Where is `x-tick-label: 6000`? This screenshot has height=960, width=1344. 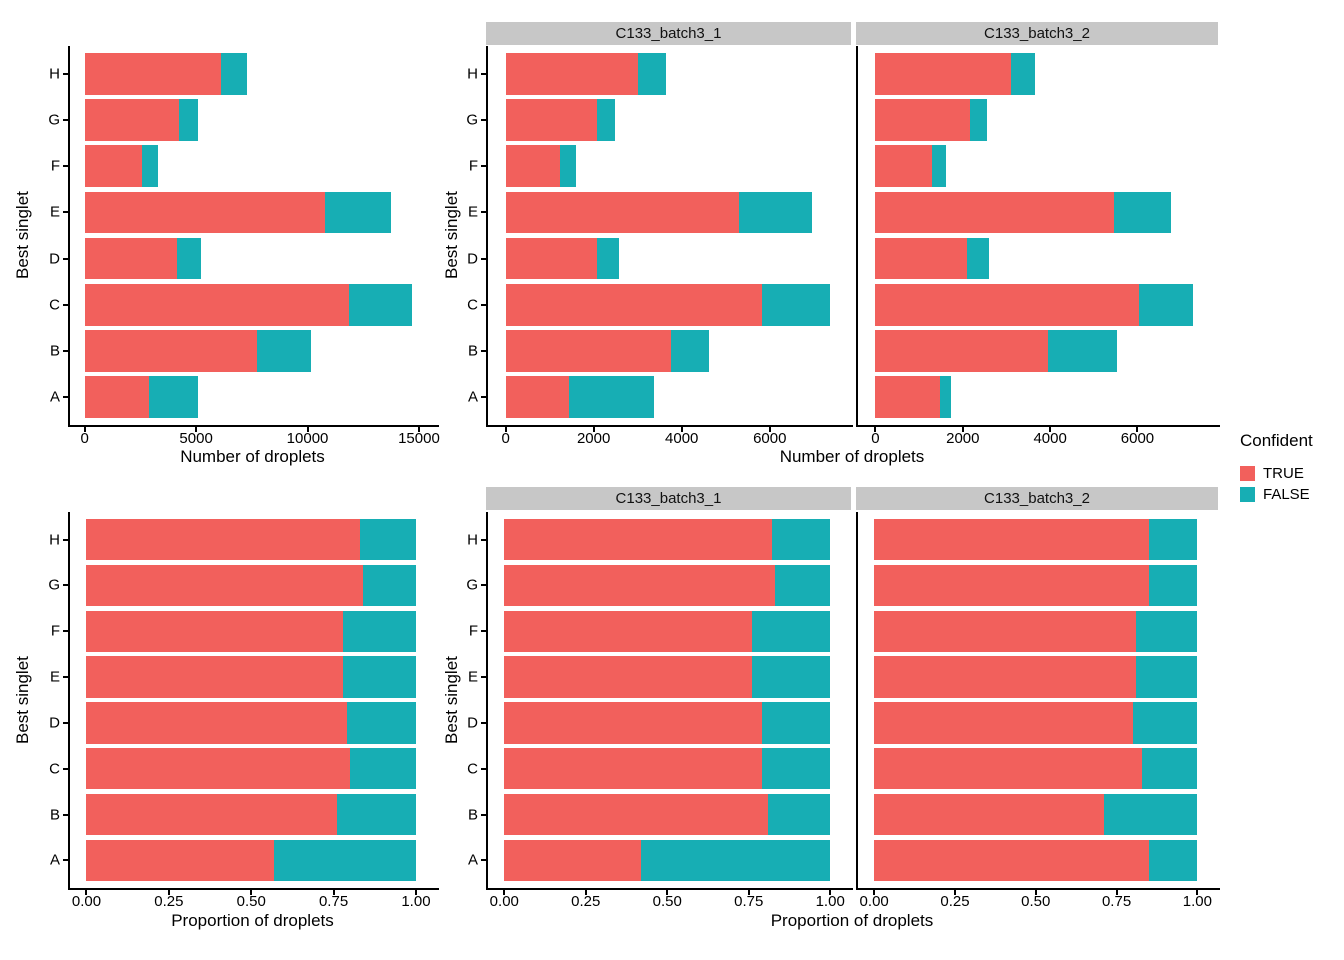
x-tick-label: 6000 is located at coordinates (770, 438).